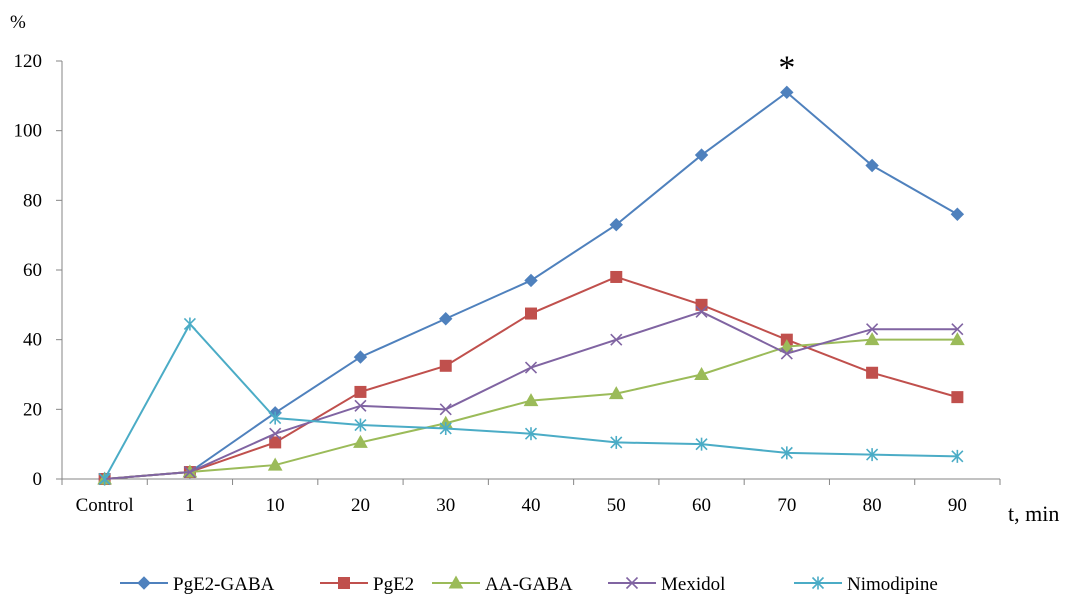  Describe the element at coordinates (957, 505) in the screenshot. I see `x-tick-label: 90` at that location.